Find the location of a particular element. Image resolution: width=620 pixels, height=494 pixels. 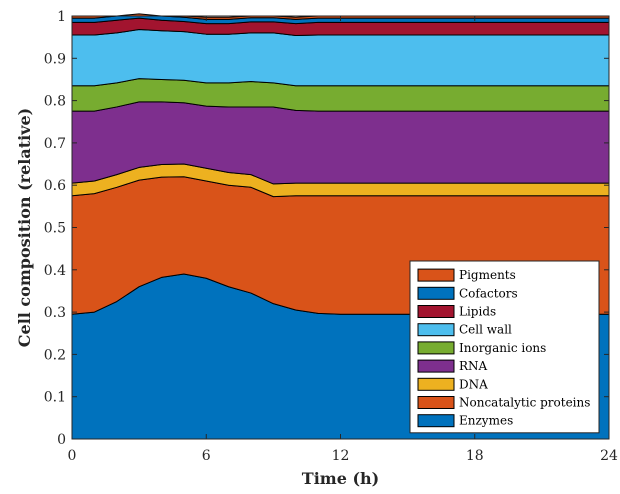

legend-label: Lipids is located at coordinates (477, 312).